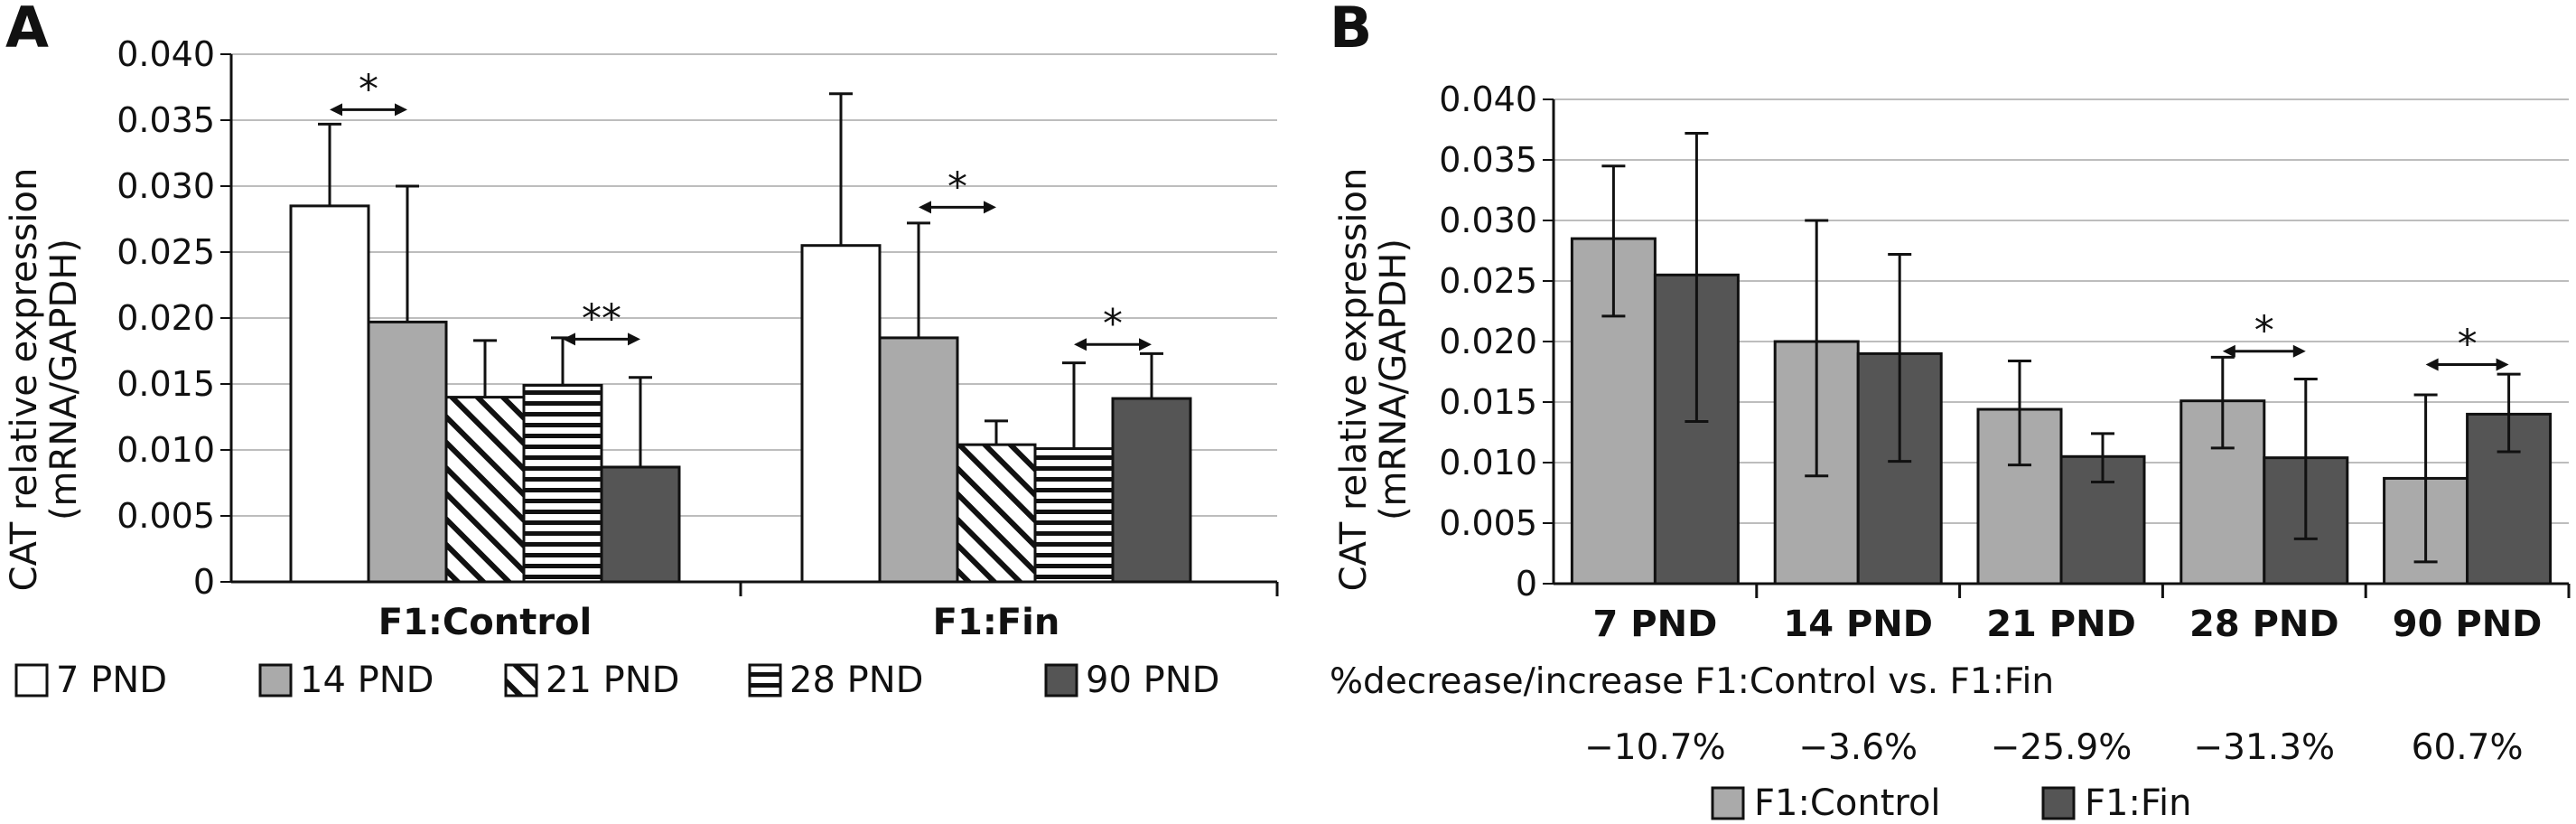 The height and width of the screenshot is (824, 2576). I want to click on a-ytick-label: 0.015, so click(166, 384).